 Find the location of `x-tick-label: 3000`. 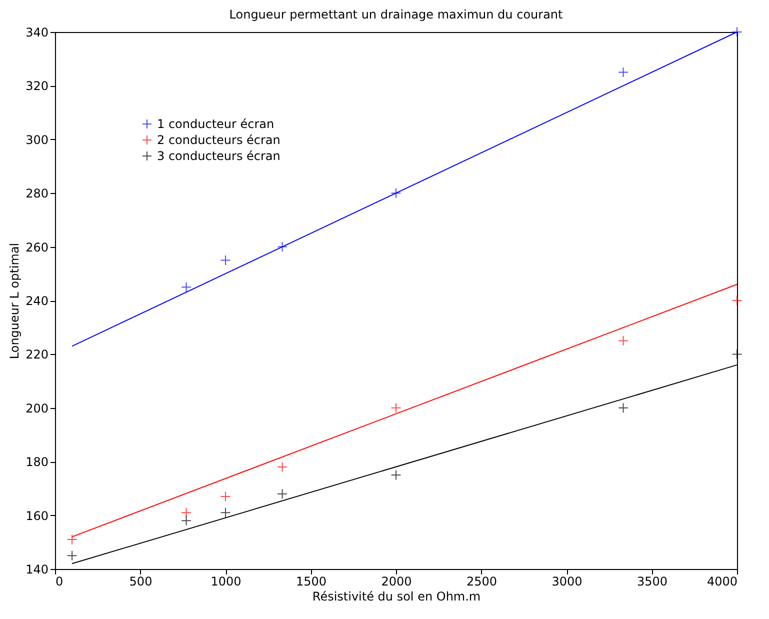

x-tick-label: 3000 is located at coordinates (567, 581).